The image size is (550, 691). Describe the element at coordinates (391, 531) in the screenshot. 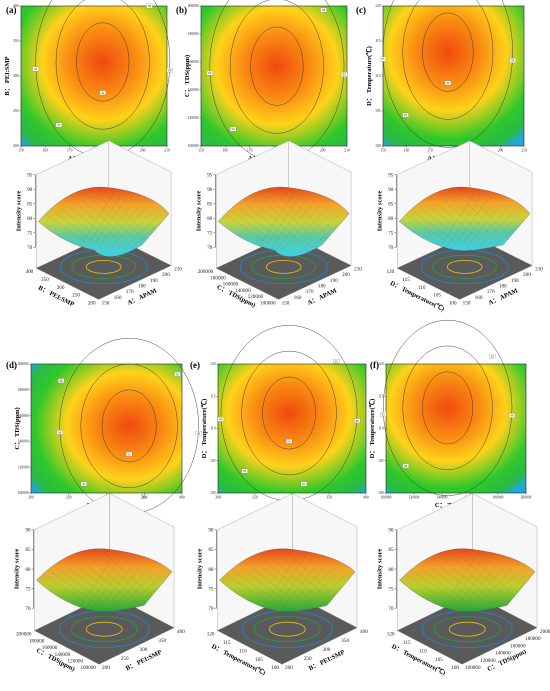

I see `z-tick-label: 90` at that location.